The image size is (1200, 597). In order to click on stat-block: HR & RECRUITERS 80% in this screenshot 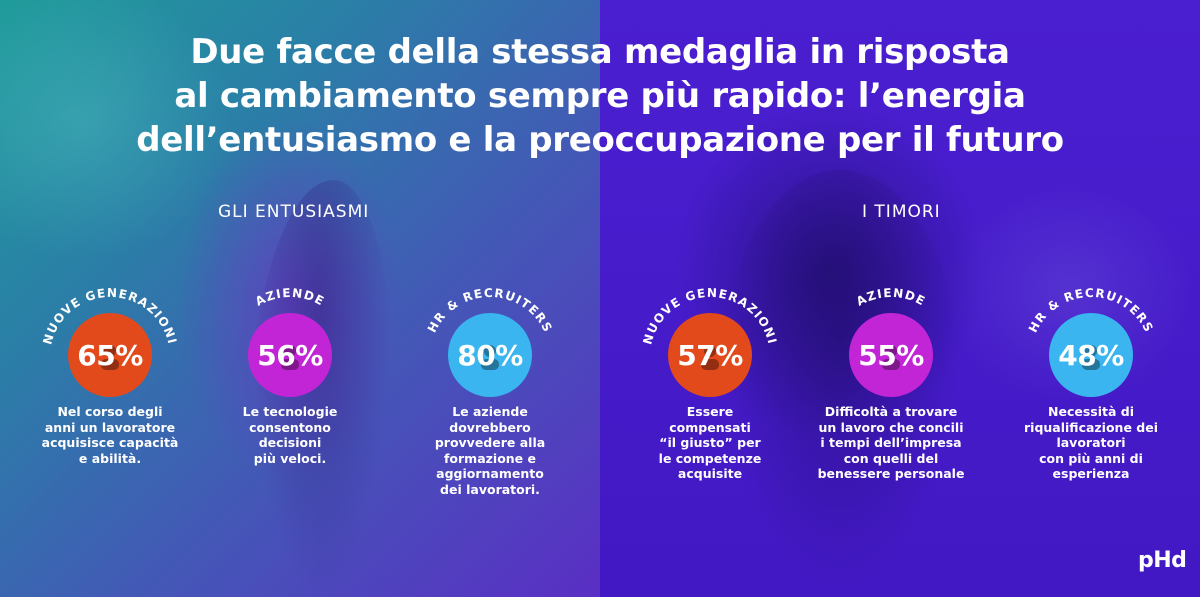, I will do `click(490, 340)`.